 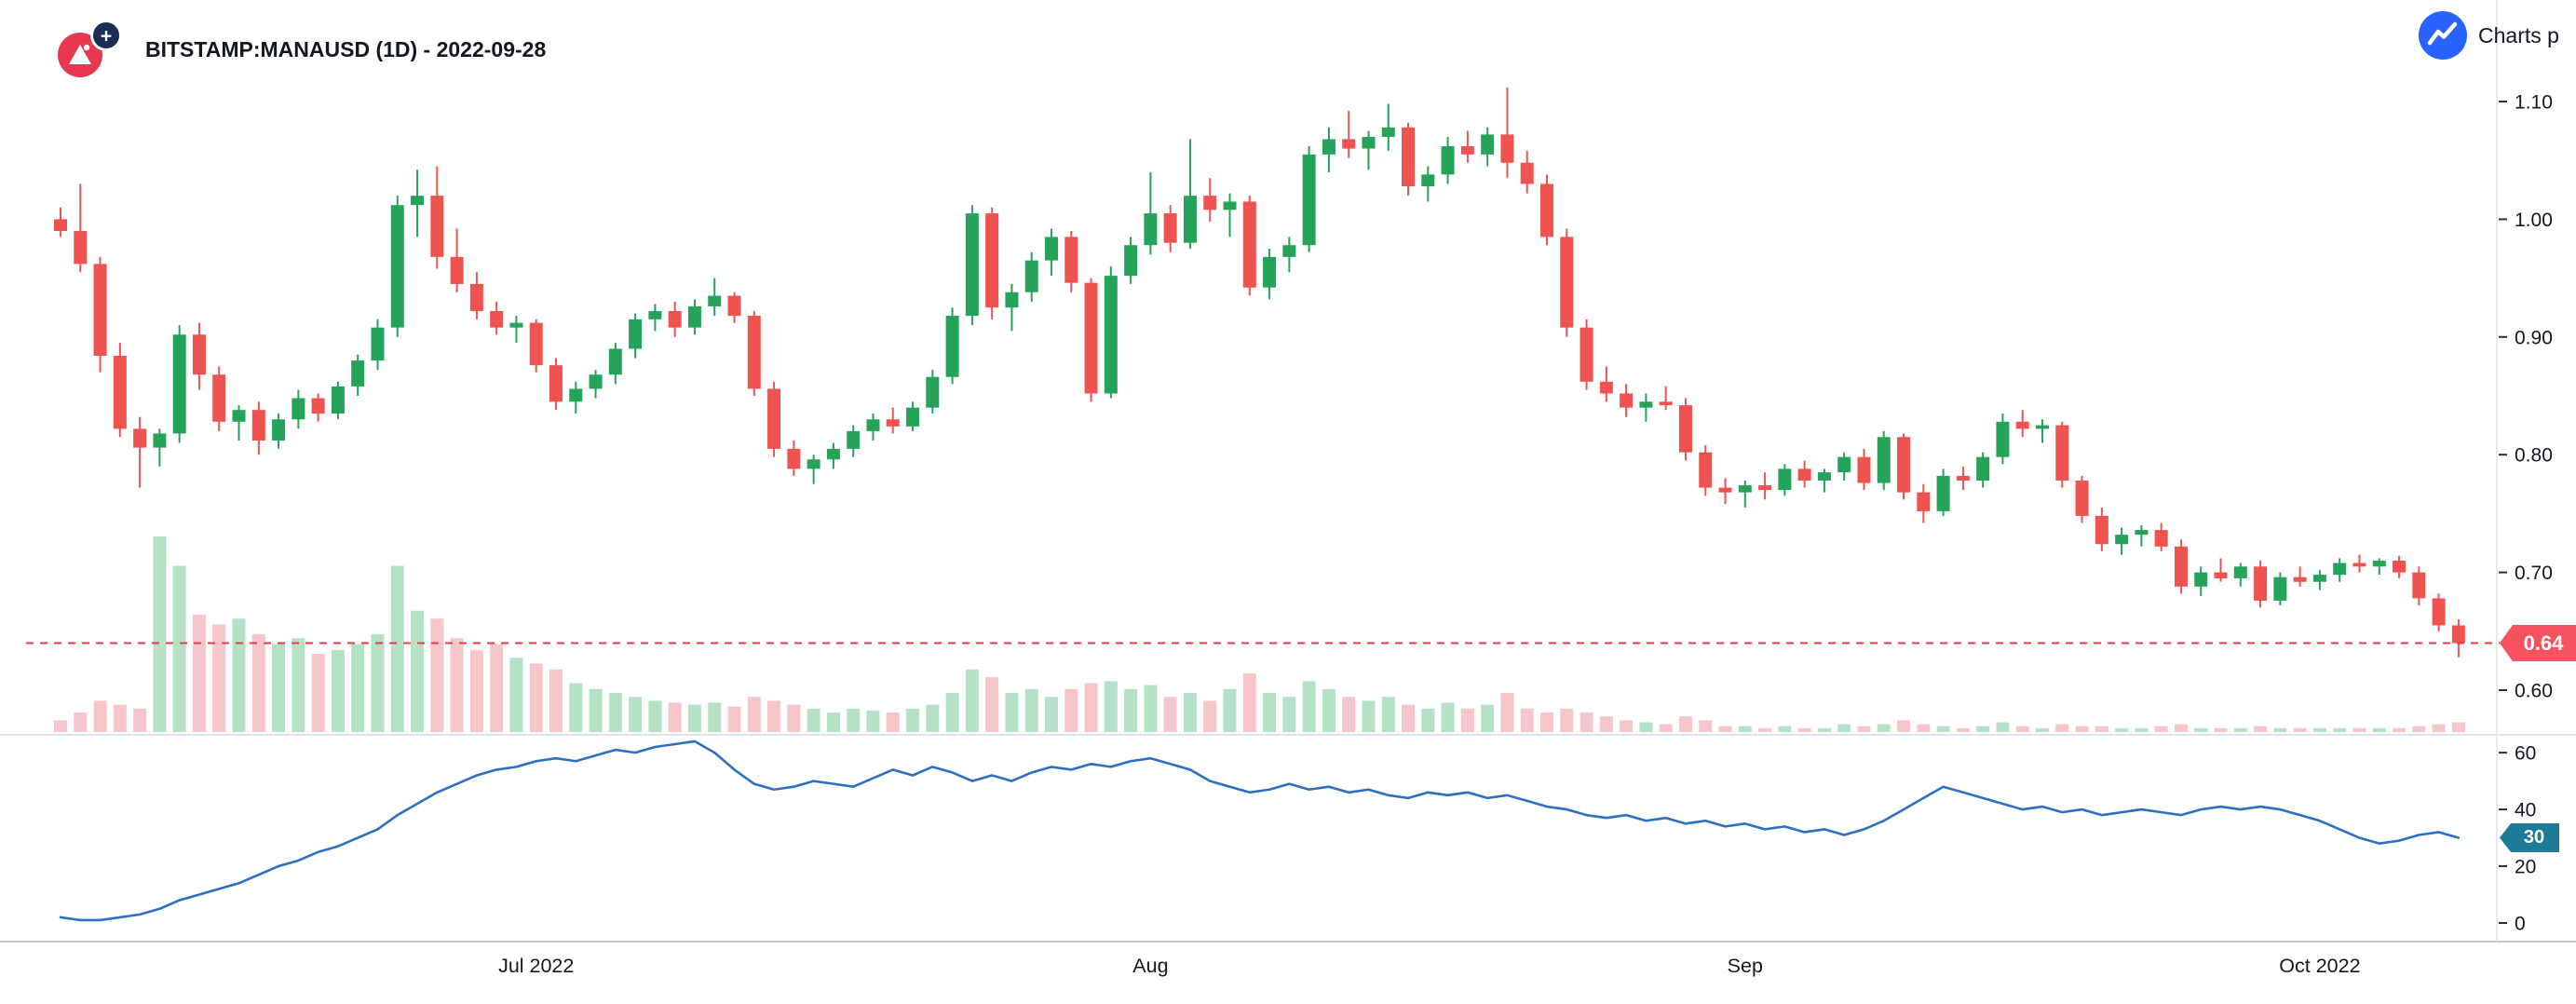 I want to click on price-tick-label: 0.90, so click(x=2534, y=337).